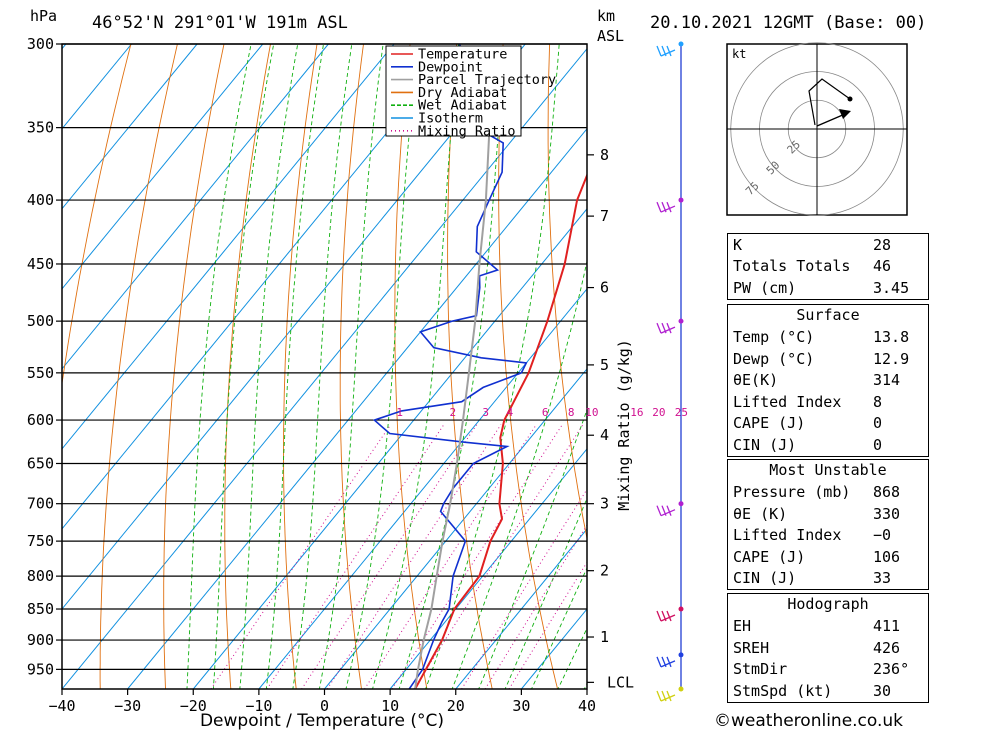  Describe the element at coordinates (887, 492) in the screenshot. I see `mu-pressure-value: 868` at that location.